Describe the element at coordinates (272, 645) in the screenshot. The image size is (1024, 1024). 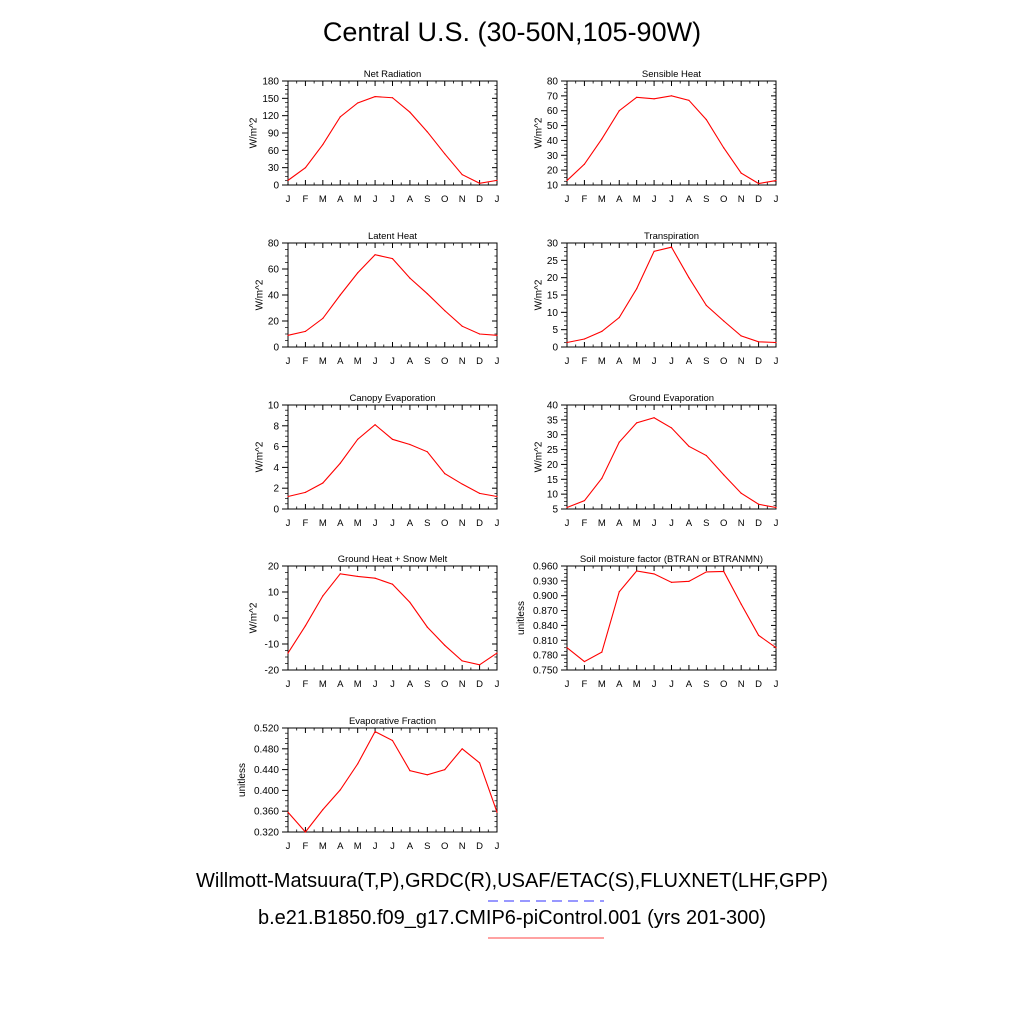
I see `y-tick-label: -10` at that location.